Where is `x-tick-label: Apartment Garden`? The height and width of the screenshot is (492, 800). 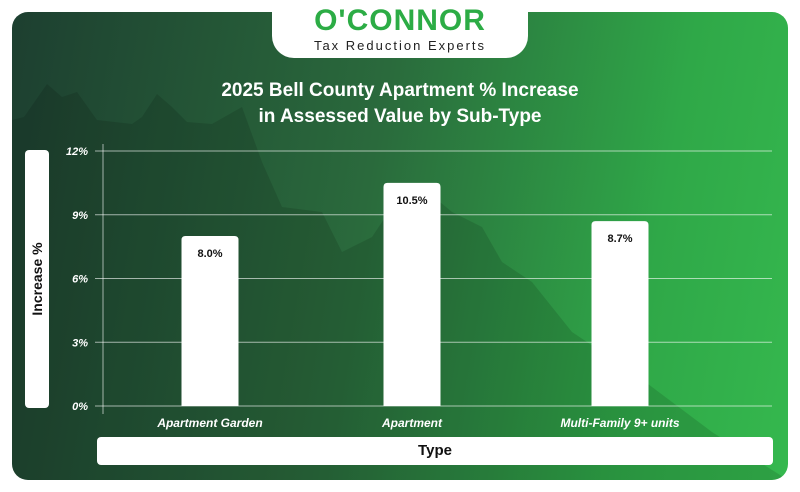 x-tick-label: Apartment Garden is located at coordinates (209, 423).